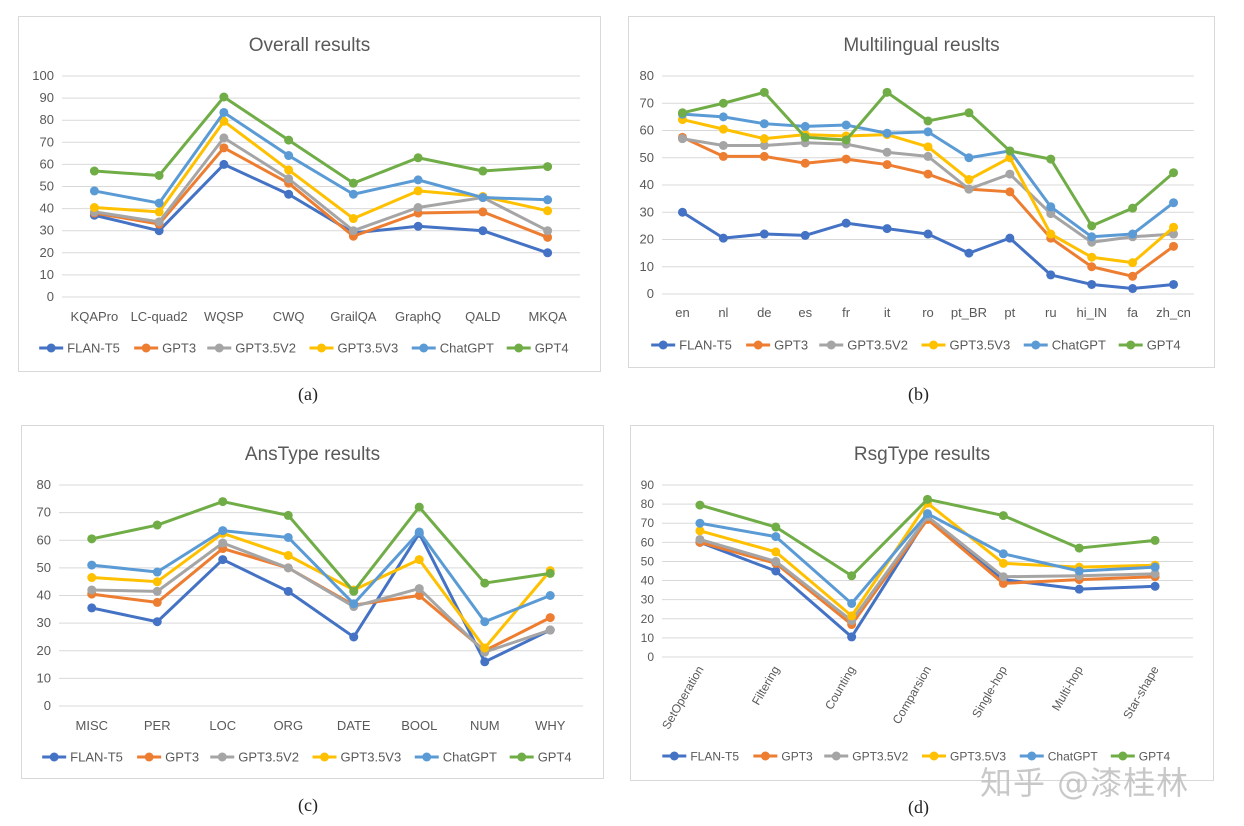 Image resolution: width=1244 pixels, height=826 pixels. What do you see at coordinates (547, 316) in the screenshot?
I see `x-tick-label: MKQA` at bounding box center [547, 316].